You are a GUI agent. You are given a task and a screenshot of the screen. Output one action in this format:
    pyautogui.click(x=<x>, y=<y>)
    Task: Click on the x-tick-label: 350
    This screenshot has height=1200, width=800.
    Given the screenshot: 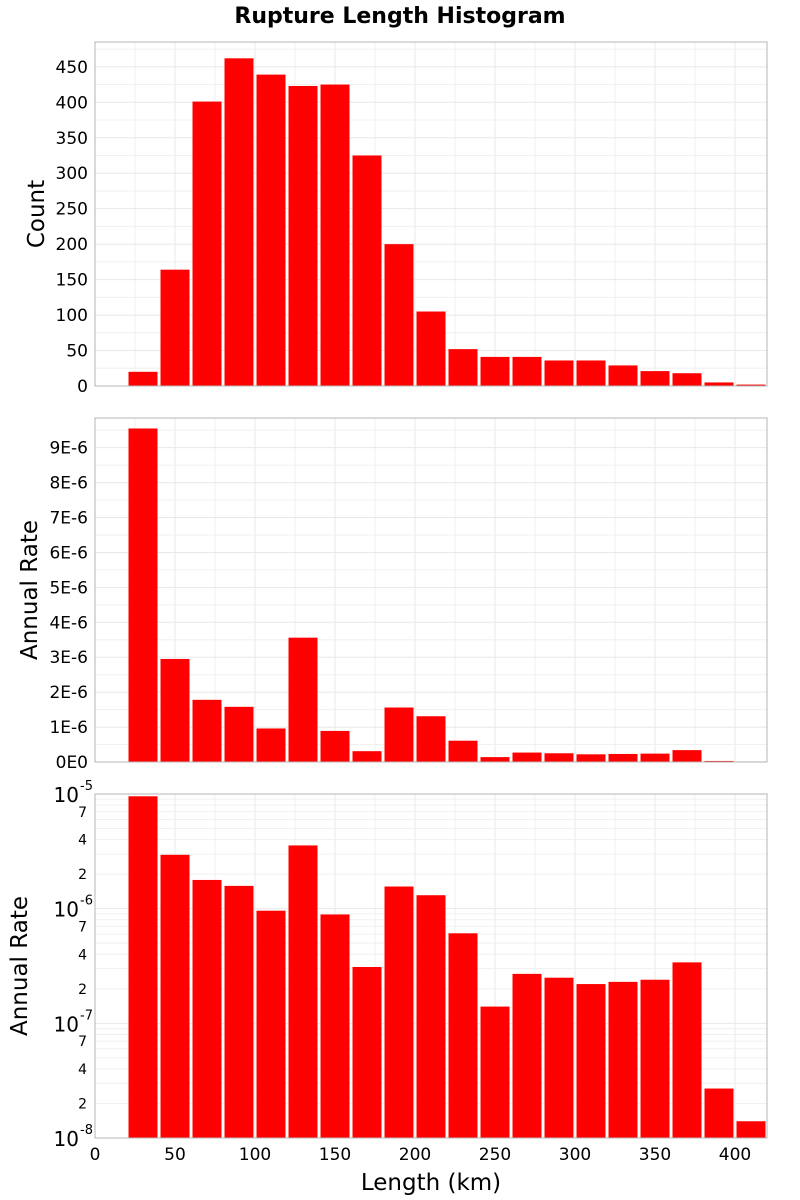 What is the action you would take?
    pyautogui.click(x=655, y=1155)
    